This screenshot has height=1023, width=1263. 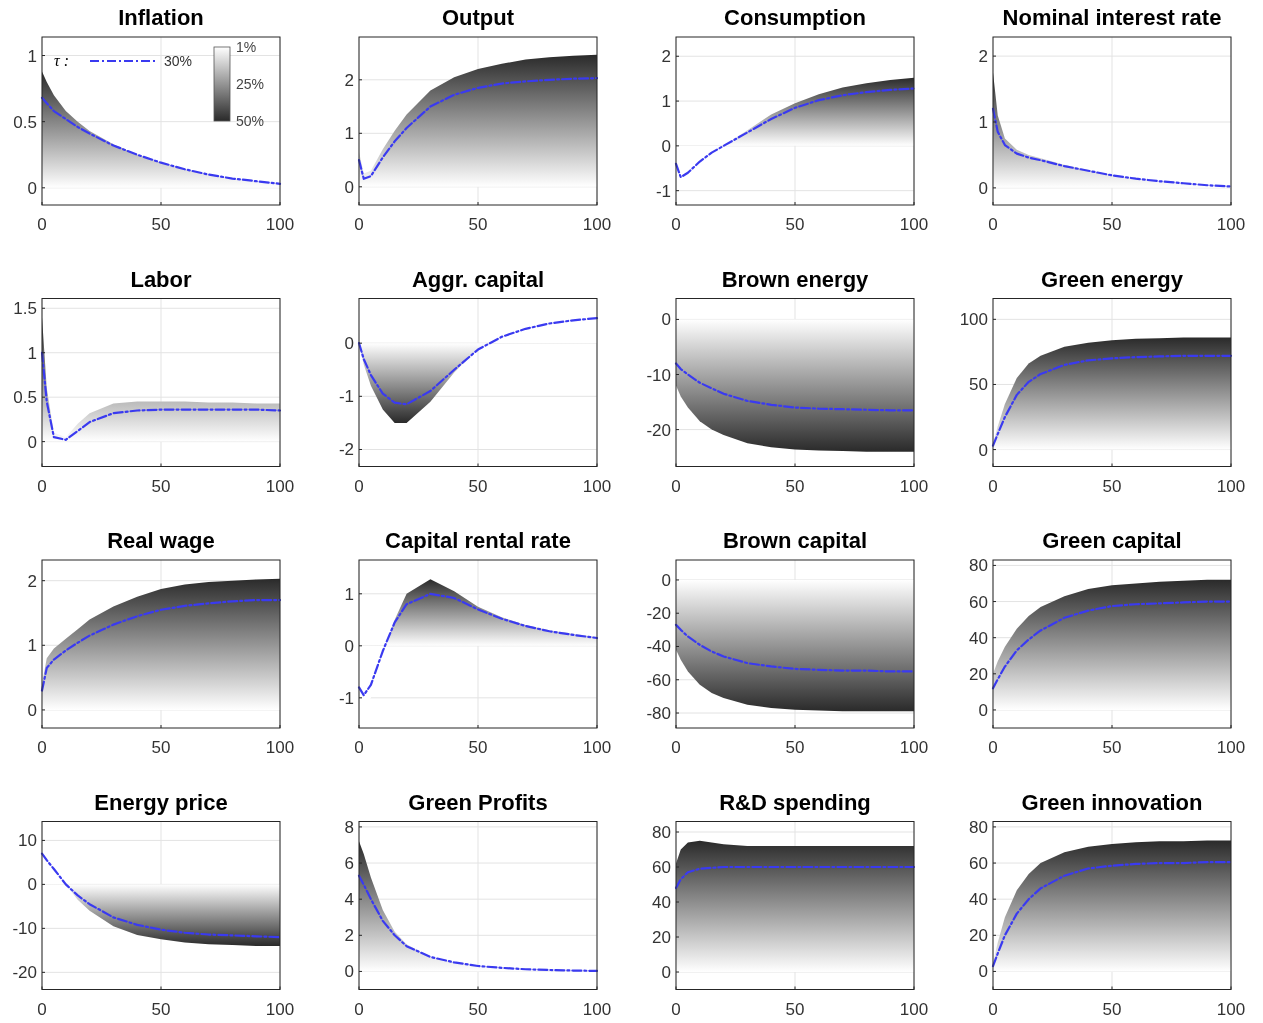 I want to click on legend-title: τ :, so click(x=62, y=60).